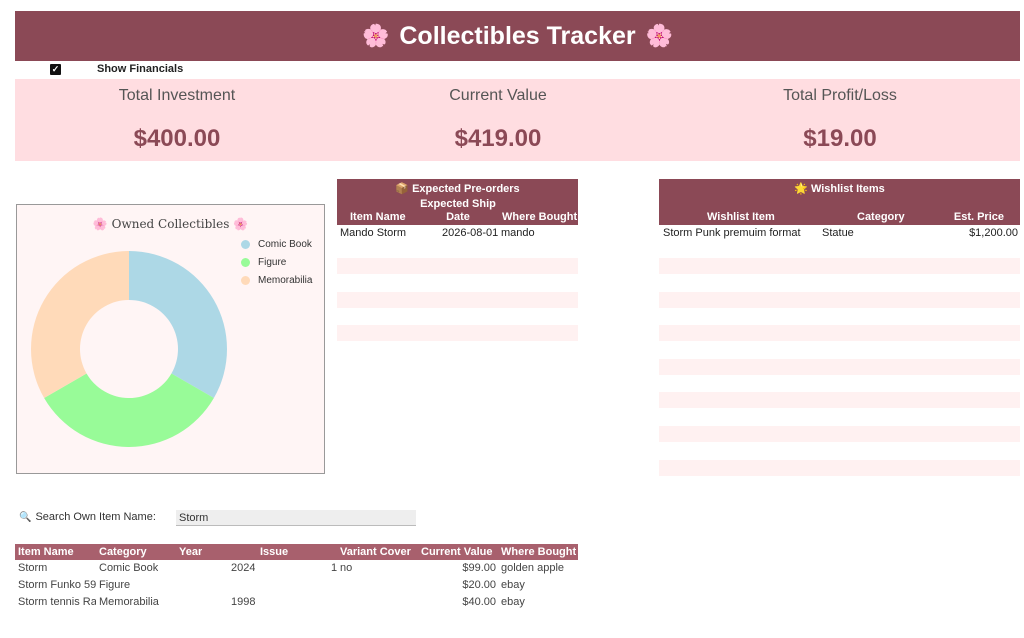 Image resolution: width=1024 pixels, height=638 pixels. Describe the element at coordinates (498, 138) in the screenshot. I see `current-value-value: $419.00` at that location.